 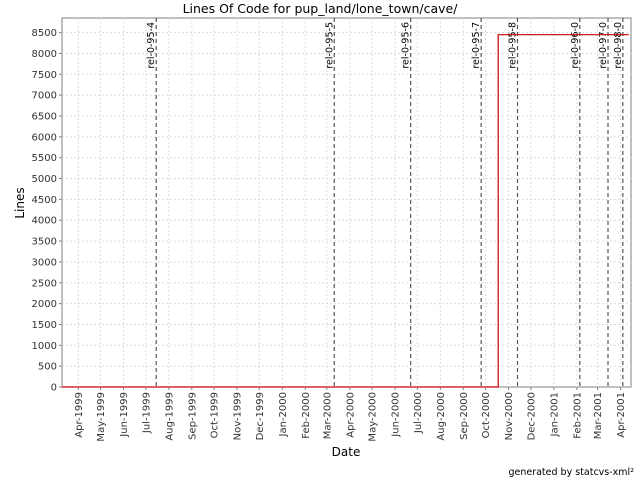 I want to click on x-tick-label: Dec-2000, so click(x=531, y=416).